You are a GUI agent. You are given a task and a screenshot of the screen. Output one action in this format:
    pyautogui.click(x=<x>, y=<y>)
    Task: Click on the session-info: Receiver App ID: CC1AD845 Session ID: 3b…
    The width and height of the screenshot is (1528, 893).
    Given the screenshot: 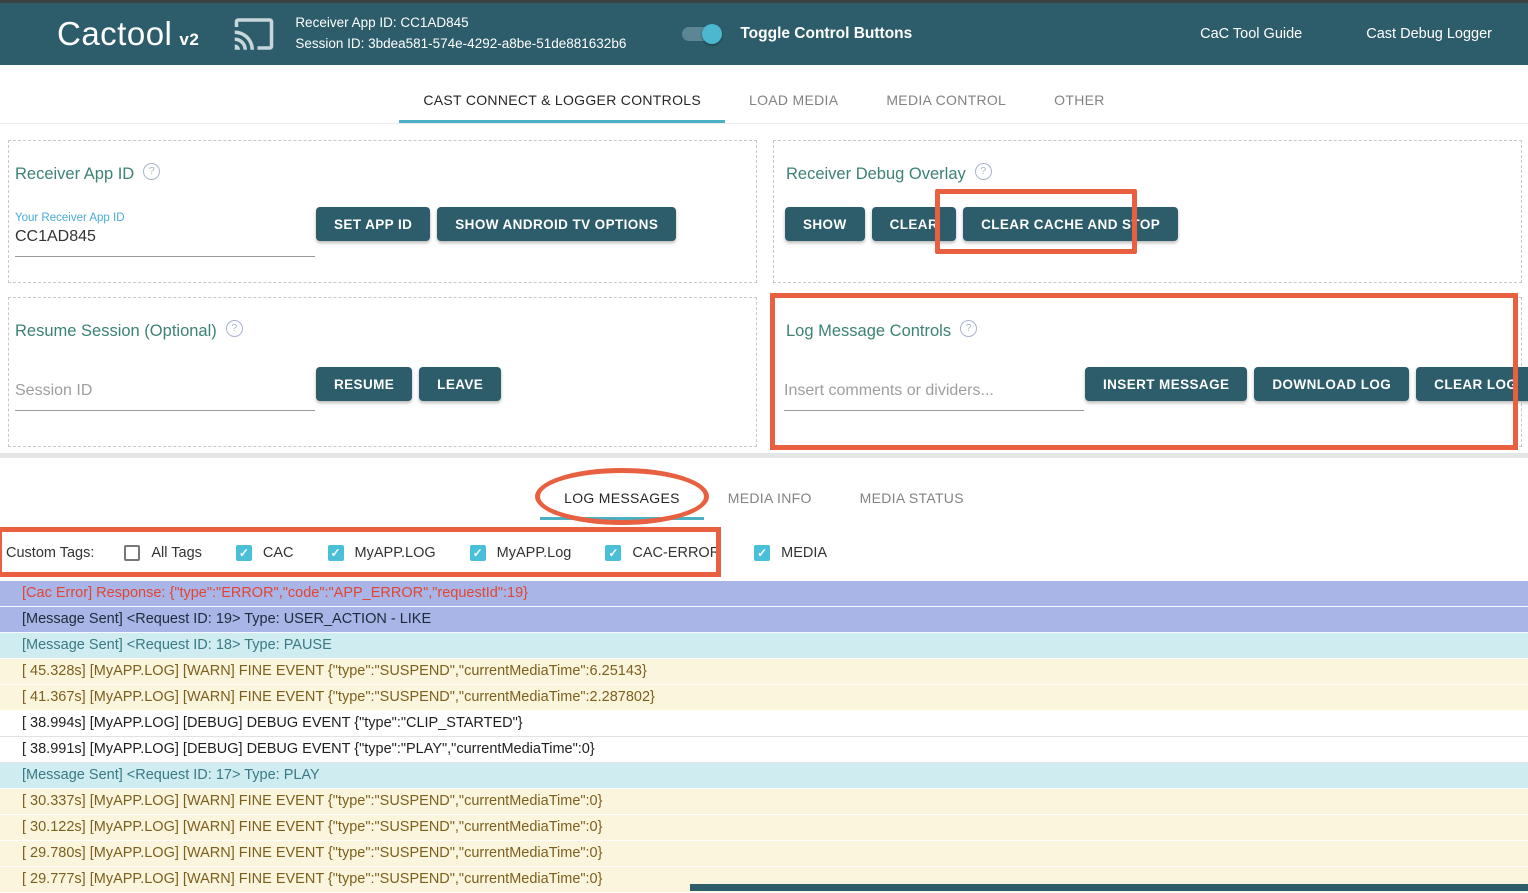 What is the action you would take?
    pyautogui.click(x=460, y=34)
    